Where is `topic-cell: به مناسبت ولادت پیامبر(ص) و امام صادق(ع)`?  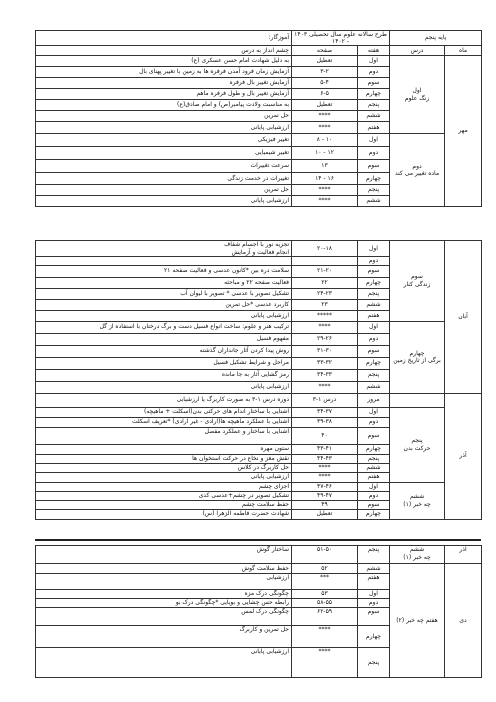 topic-cell: به مناسبت ولادت پیامبر(ص) و امام صادق(ع) is located at coordinates (163, 105).